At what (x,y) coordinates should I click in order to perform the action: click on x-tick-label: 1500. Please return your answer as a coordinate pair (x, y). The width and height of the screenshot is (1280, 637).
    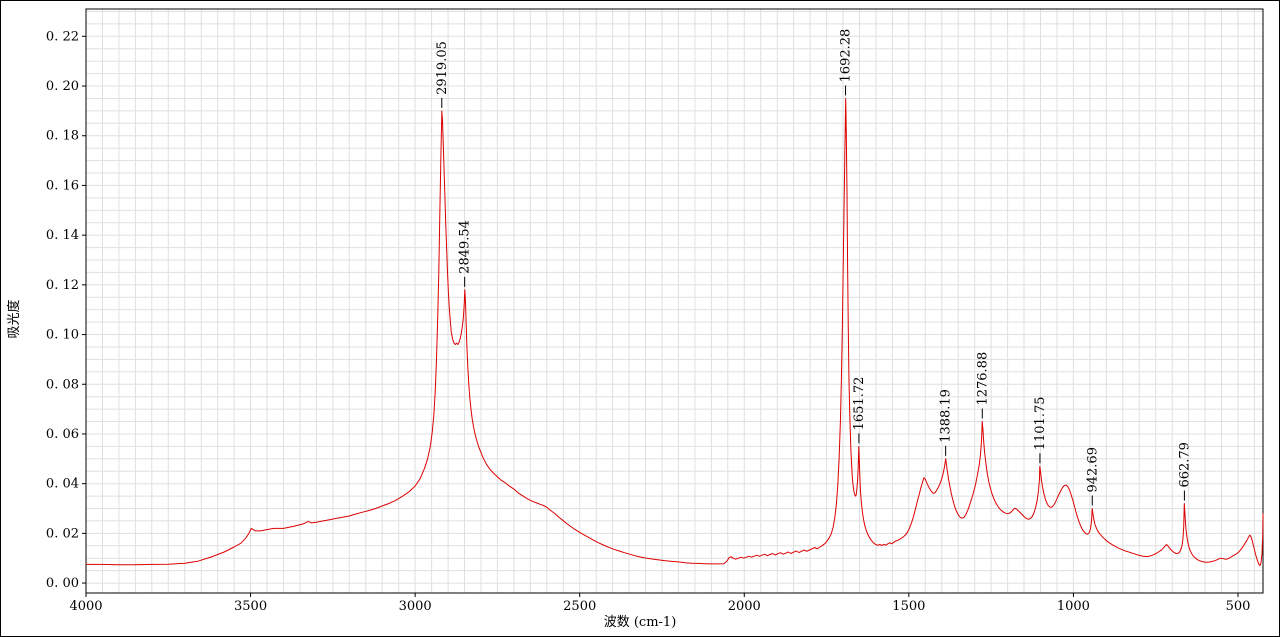
    Looking at the image, I should click on (908, 606).